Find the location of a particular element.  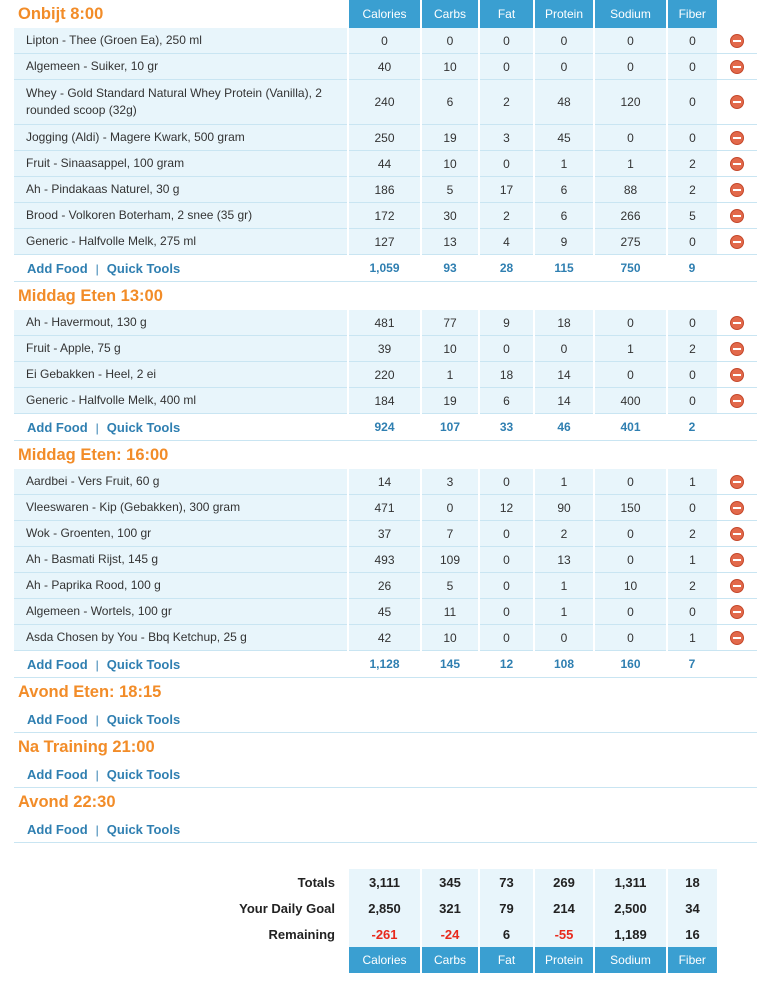

food-name: Ah - Paprika Rood, 100 g is located at coordinates (181, 585).